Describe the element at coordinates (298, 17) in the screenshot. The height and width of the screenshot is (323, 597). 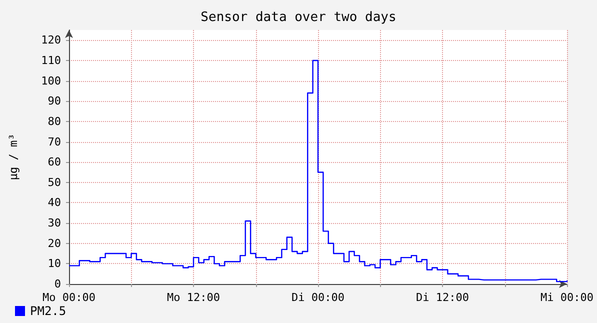
I see `chart-title: Sensor data over two days` at that location.